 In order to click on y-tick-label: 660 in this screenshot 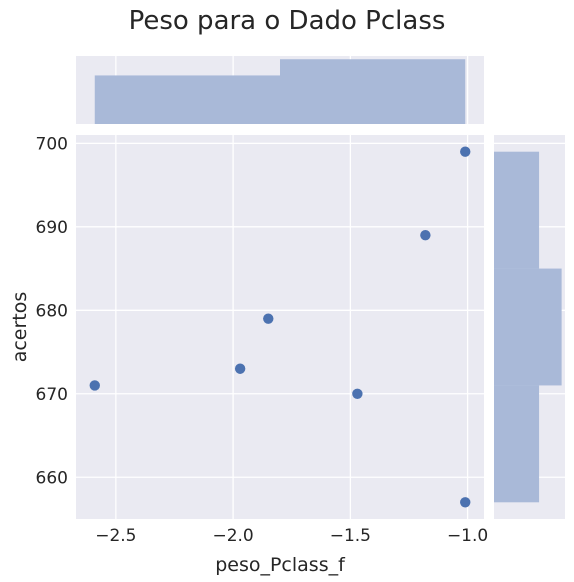, I will do `click(52, 478)`.